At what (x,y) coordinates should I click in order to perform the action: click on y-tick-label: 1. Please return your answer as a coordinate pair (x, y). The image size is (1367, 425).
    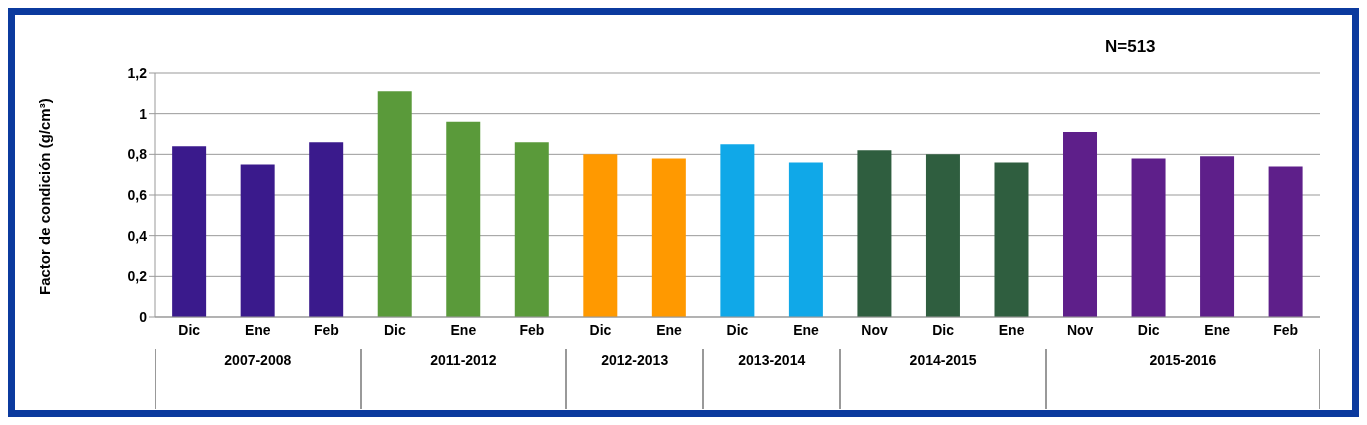
    Looking at the image, I should click on (143, 113).